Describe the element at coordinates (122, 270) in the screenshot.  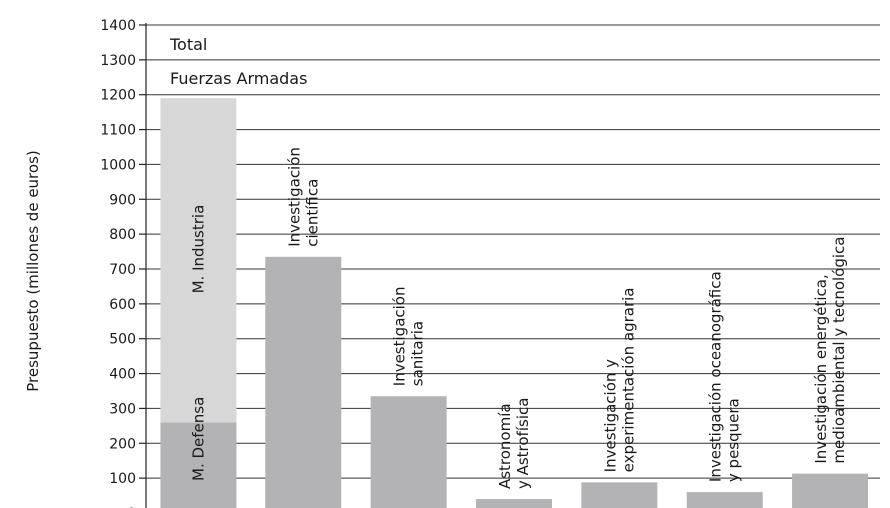
I see `y-tick-label-700: 700` at that location.